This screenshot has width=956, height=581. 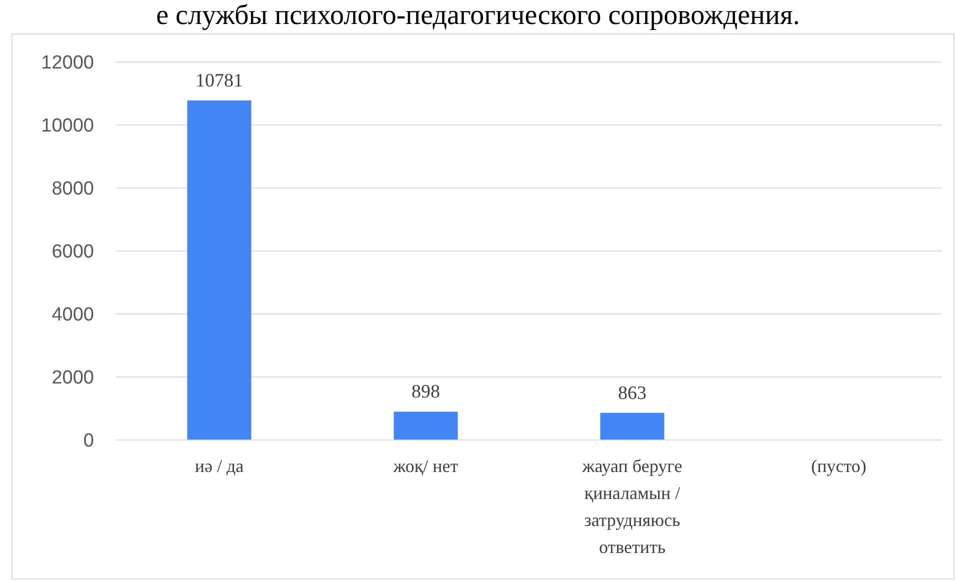 I want to click on data-label: 10781, so click(x=219, y=81).